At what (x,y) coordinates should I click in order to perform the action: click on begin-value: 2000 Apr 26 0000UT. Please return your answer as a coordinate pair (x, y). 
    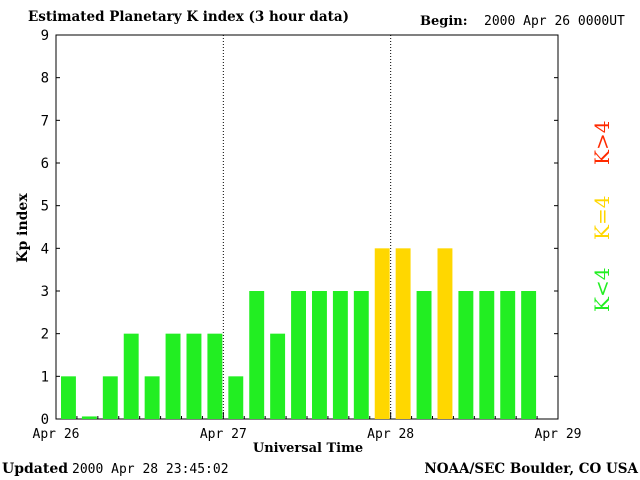
    Looking at the image, I should click on (554, 21).